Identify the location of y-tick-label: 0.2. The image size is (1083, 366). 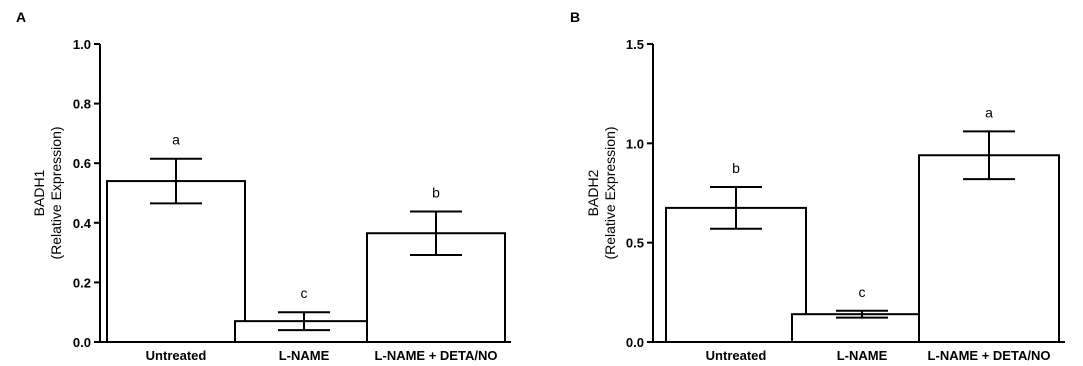
(82, 282).